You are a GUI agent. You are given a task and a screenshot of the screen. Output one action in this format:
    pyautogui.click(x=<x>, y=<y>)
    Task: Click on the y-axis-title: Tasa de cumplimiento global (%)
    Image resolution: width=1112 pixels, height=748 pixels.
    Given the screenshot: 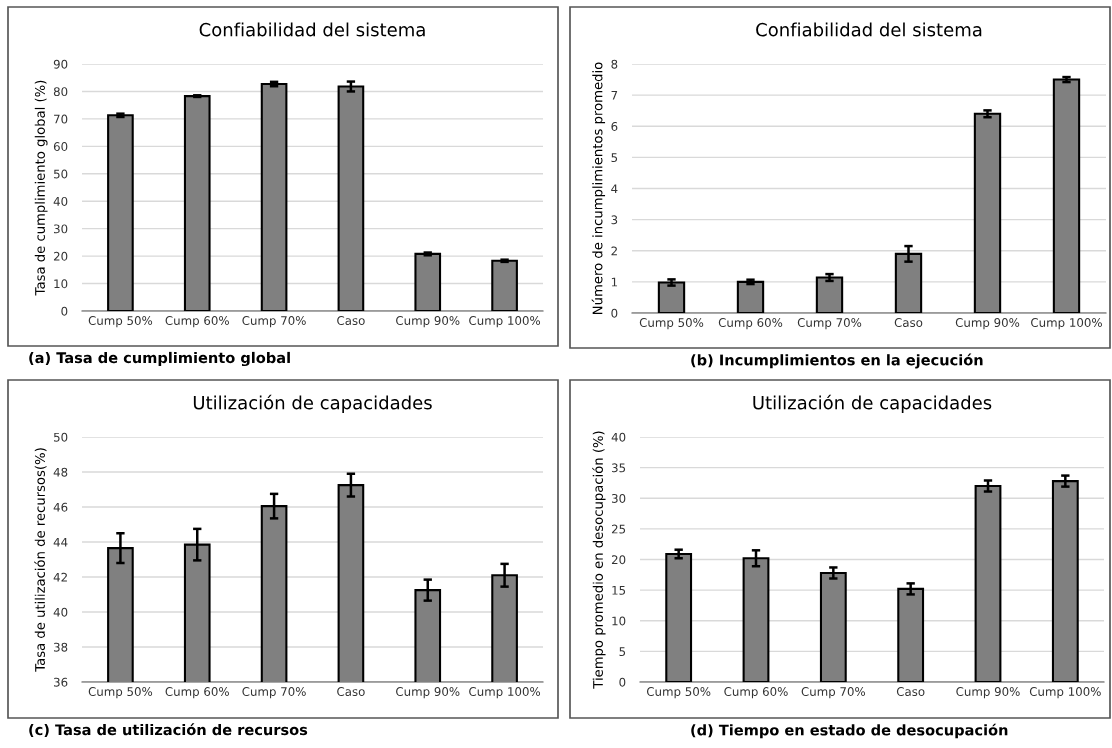 What is the action you would take?
    pyautogui.click(x=41, y=188)
    